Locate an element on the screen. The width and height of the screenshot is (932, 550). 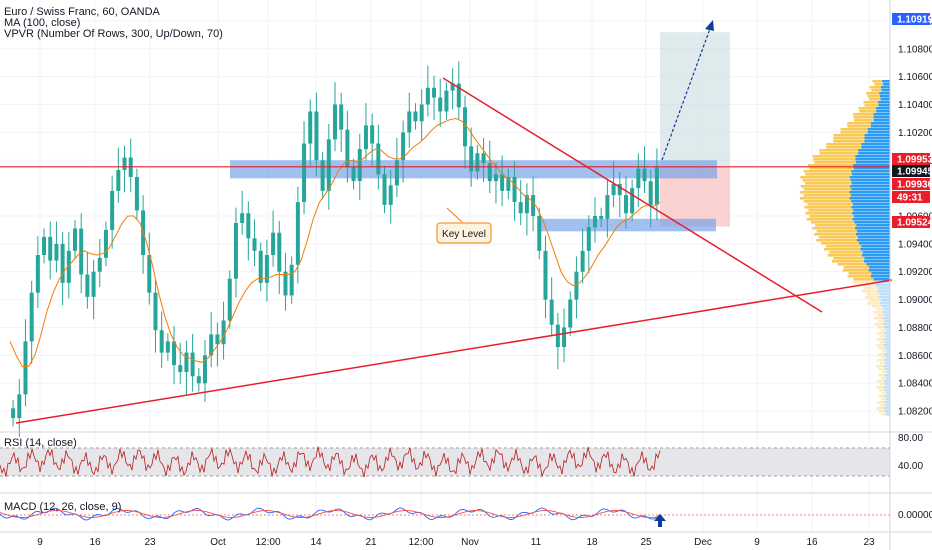
svg-text: 1.09945 is located at coordinates (914, 172).